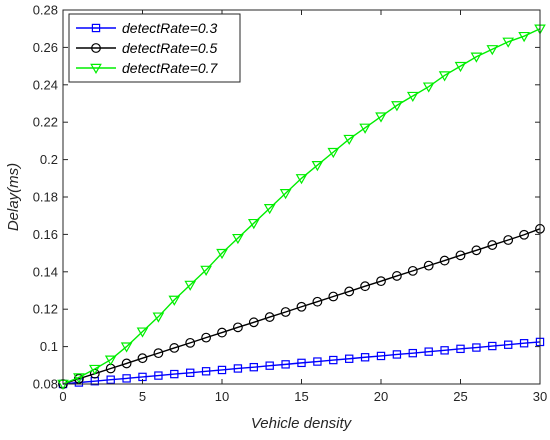  What do you see at coordinates (45, 197) in the screenshot?
I see `y-tick-label: 0.18` at bounding box center [45, 197].